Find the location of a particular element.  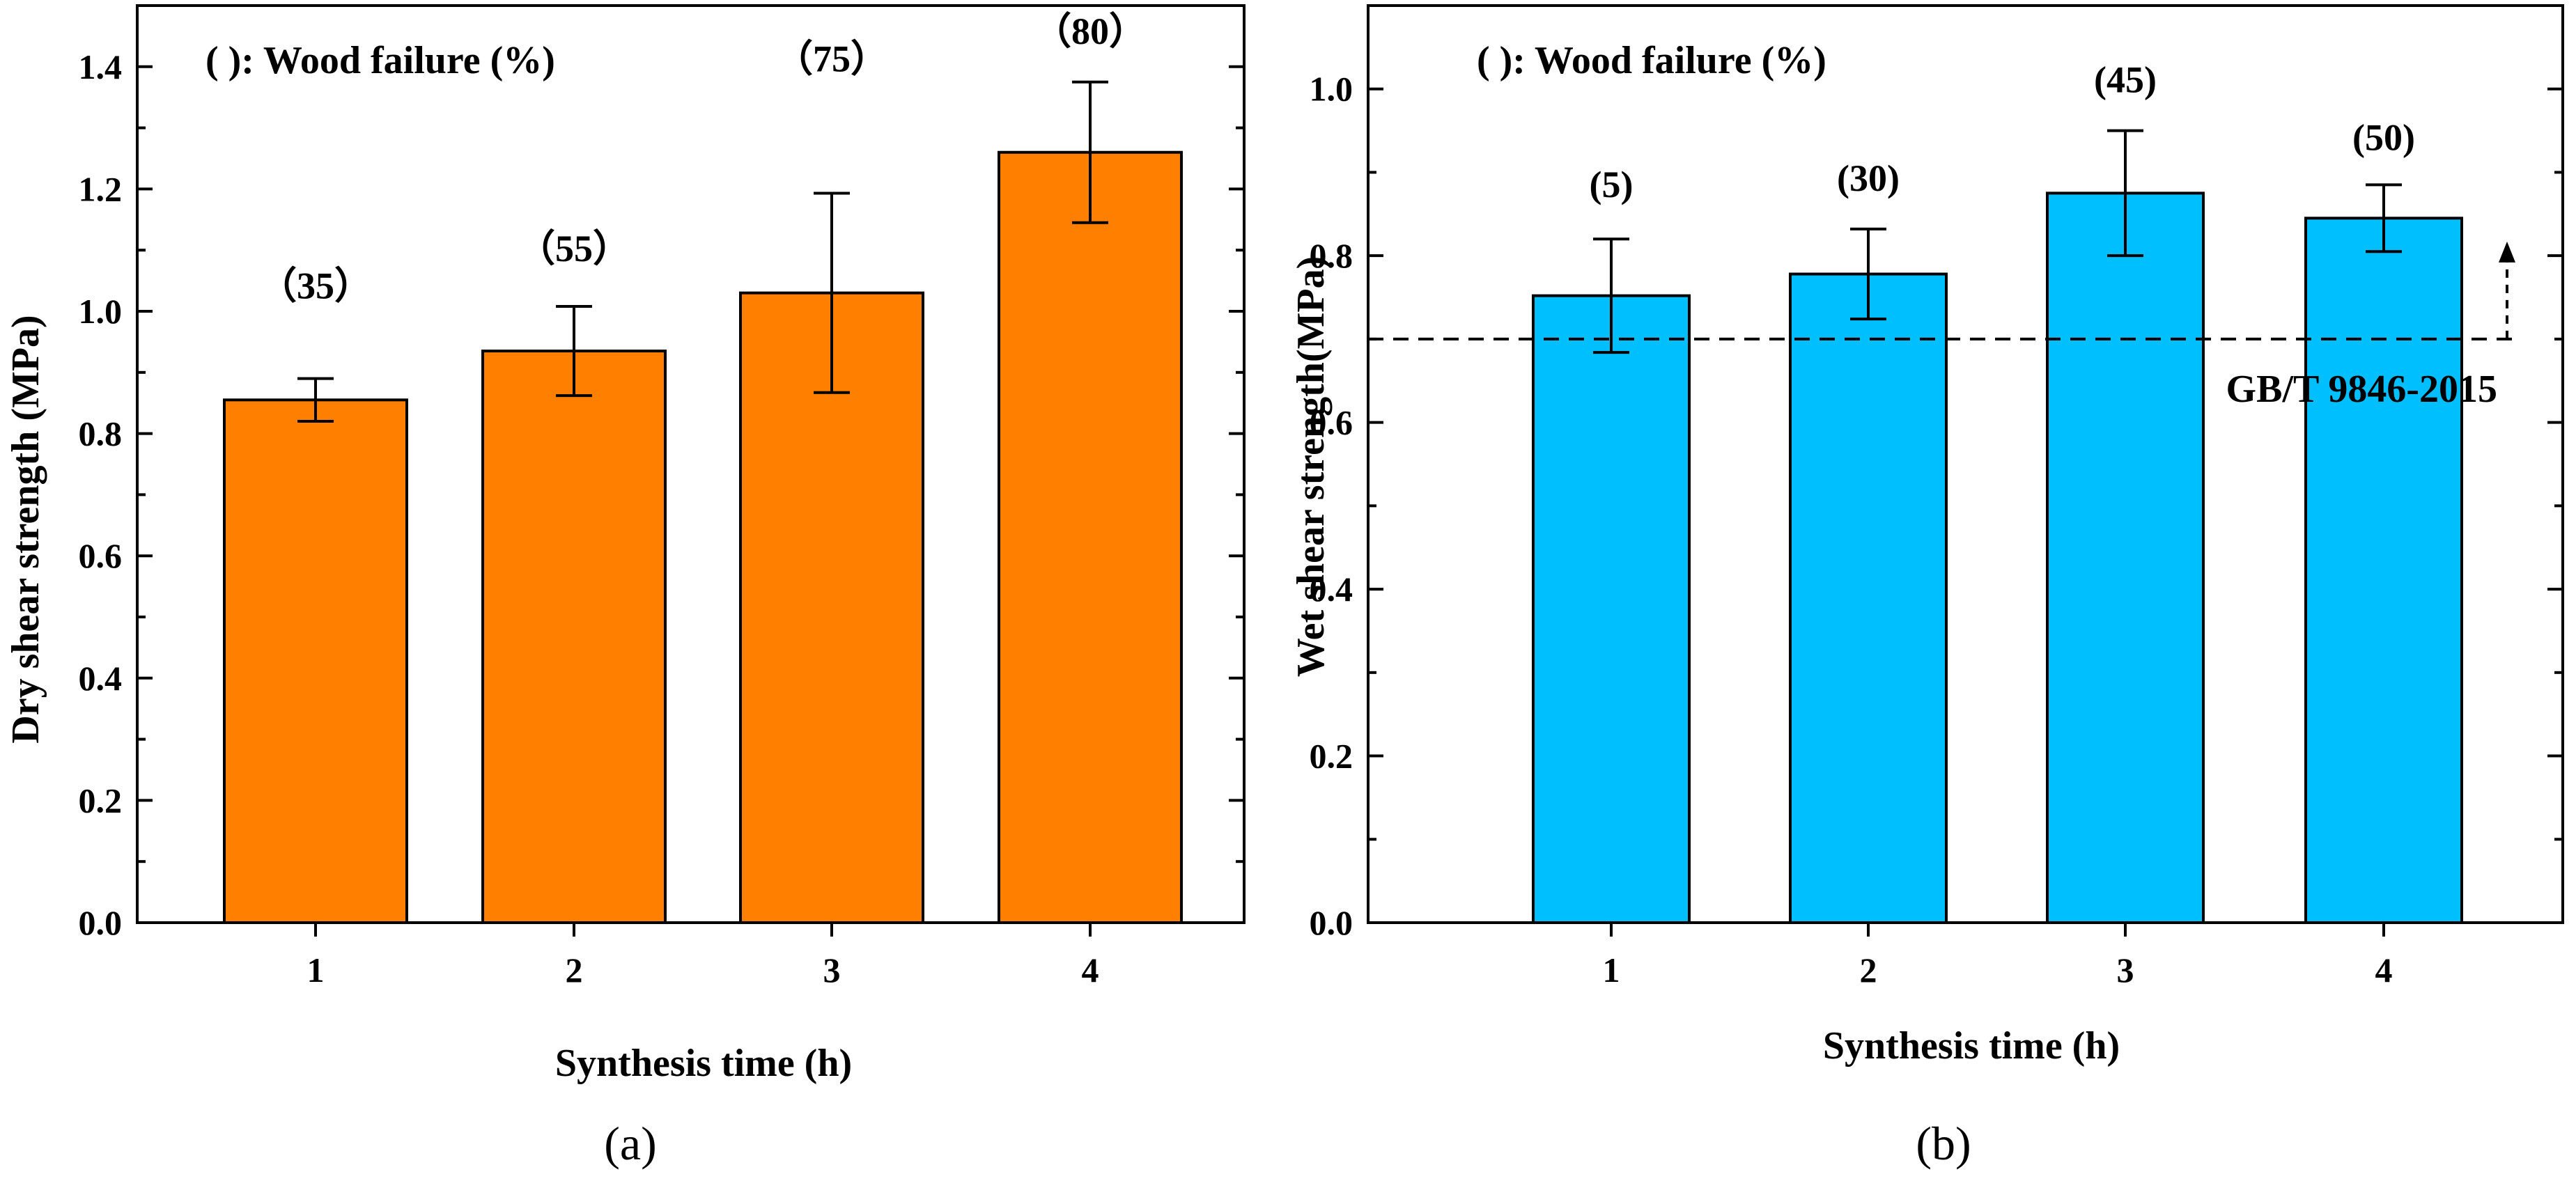

data-label: （80） is located at coordinates (1090, 31).